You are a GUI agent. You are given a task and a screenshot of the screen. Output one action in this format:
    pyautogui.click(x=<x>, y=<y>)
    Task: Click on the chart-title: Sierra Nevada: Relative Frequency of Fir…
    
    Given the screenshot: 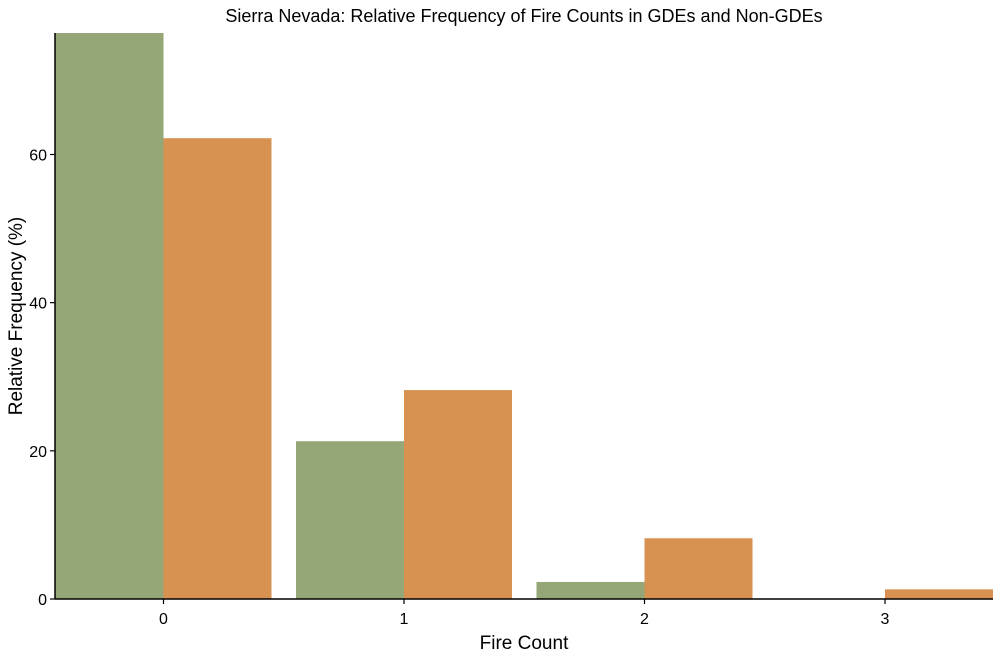 What is the action you would take?
    pyautogui.click(x=523, y=16)
    